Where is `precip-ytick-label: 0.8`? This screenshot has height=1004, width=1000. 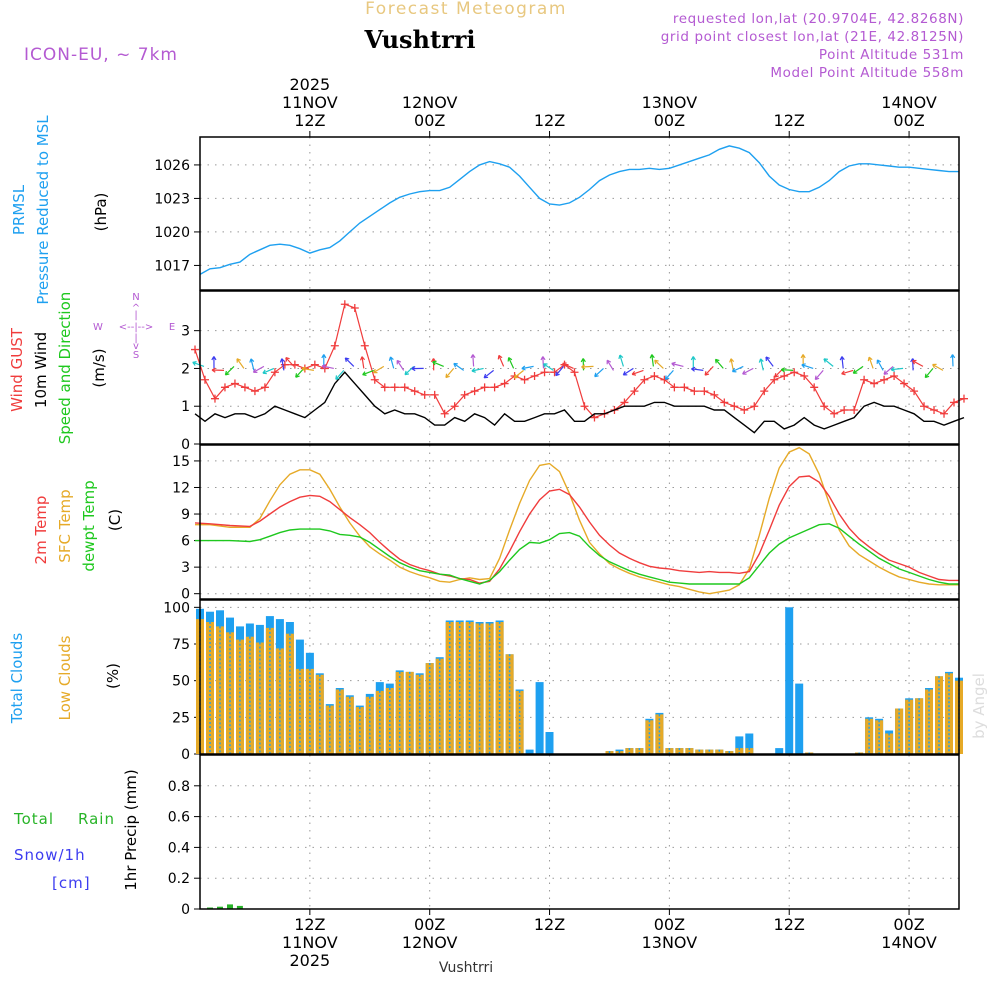 precip-ytick-label: 0.8 is located at coordinates (179, 787).